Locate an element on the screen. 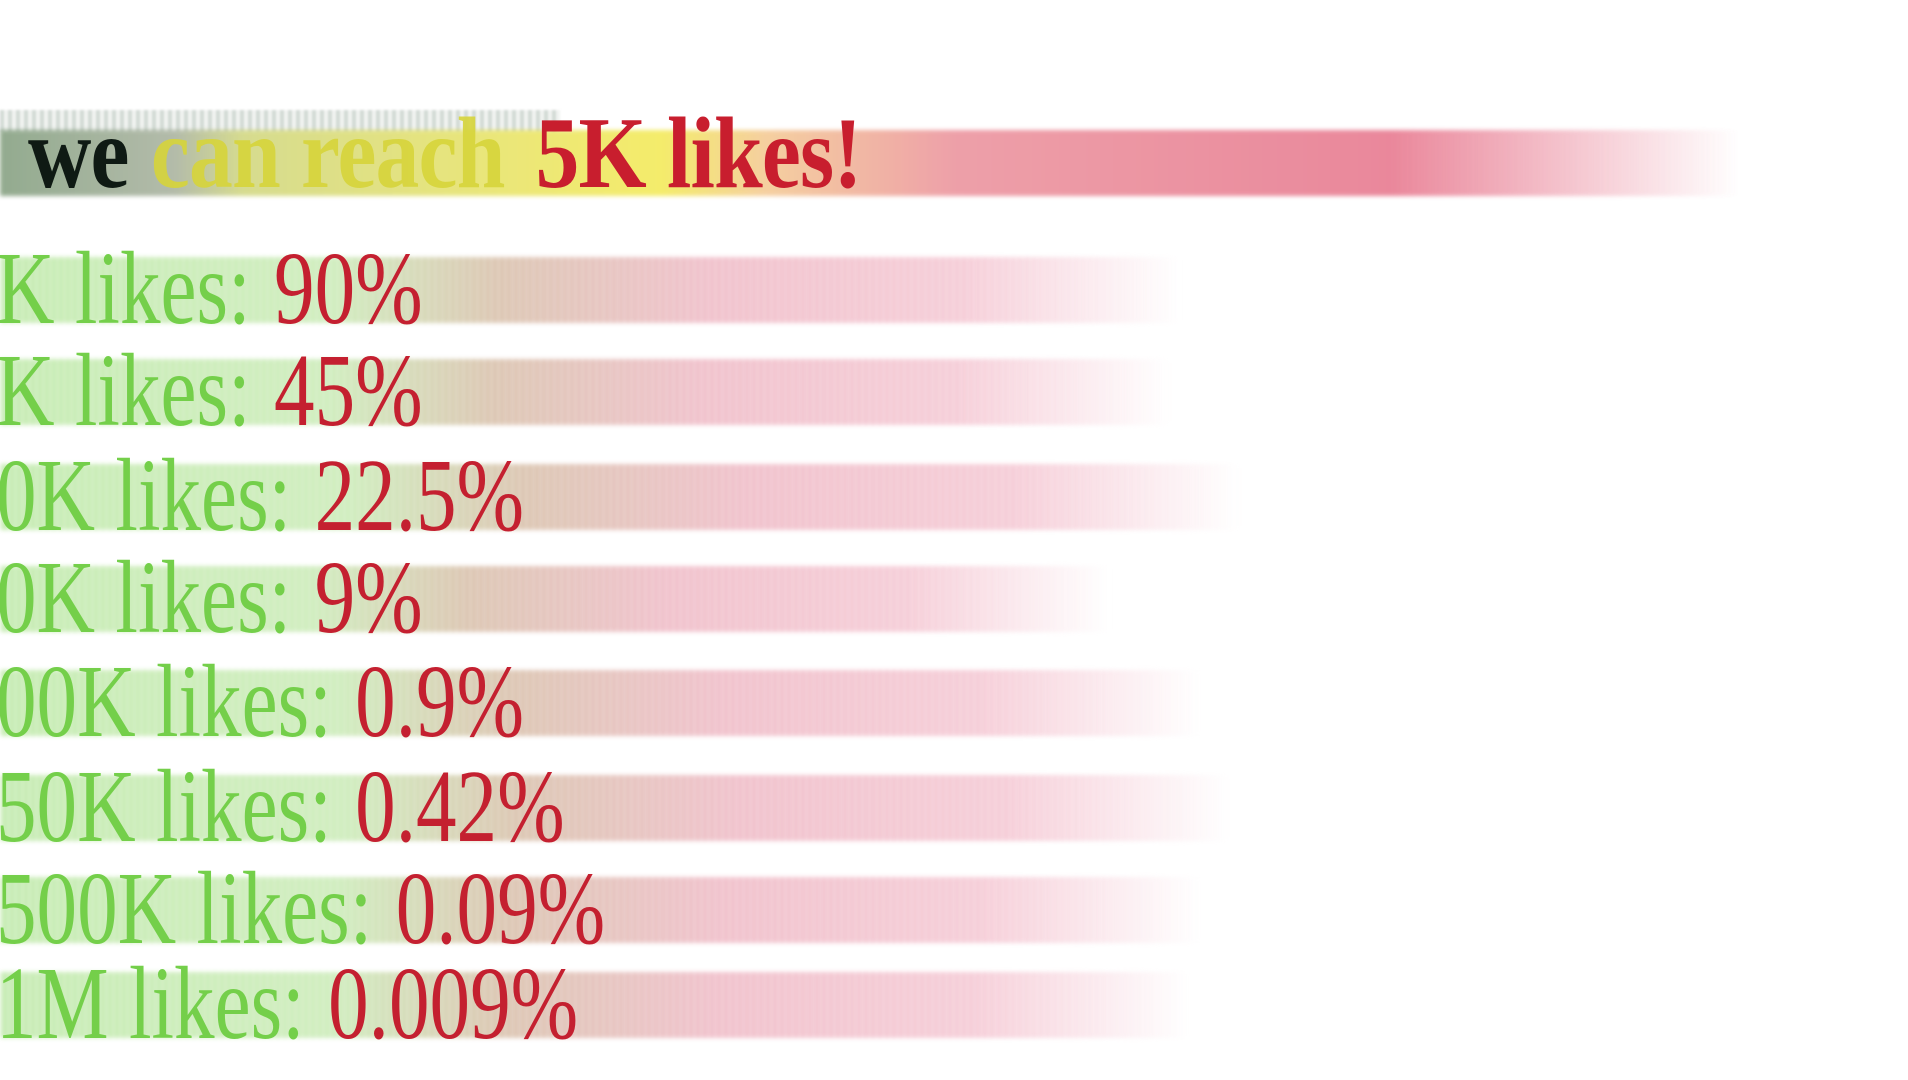 The width and height of the screenshot is (1908, 1080). milestone-text: 0K likes: 9% is located at coordinates (211, 598).